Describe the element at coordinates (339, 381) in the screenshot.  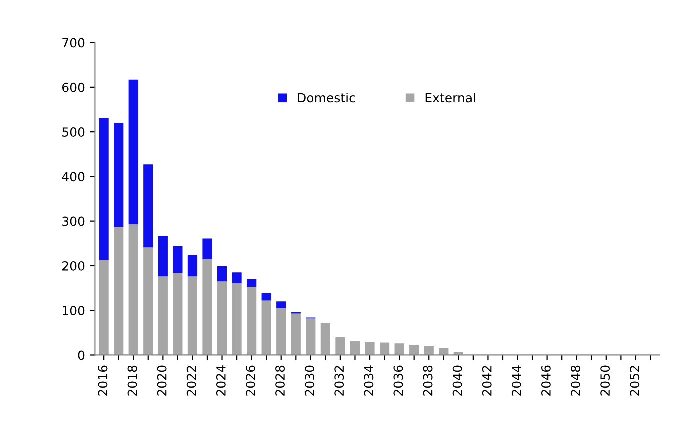
I see `x-tick-label: 2032` at that location.